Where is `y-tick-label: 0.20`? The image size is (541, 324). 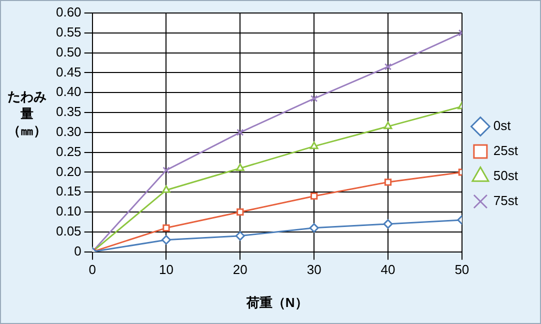
y-tick-label: 0.20 is located at coordinates (69, 171).